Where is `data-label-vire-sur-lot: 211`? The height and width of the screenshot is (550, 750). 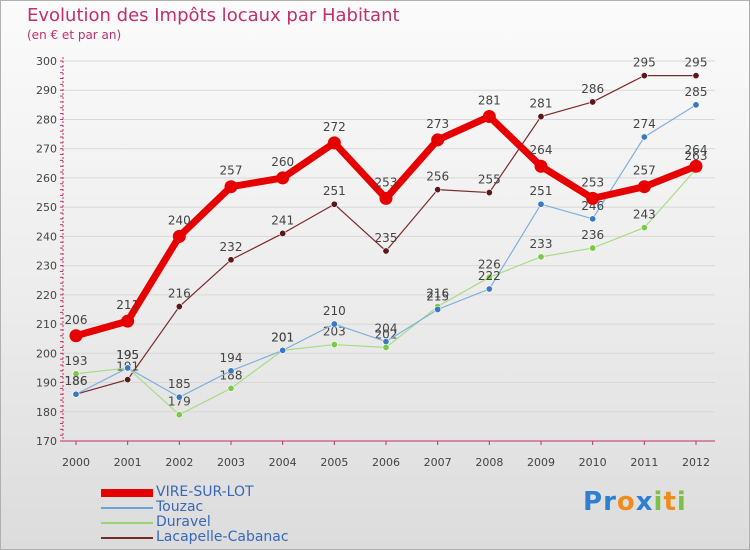 data-label-vire-sur-lot: 211 is located at coordinates (127, 305).